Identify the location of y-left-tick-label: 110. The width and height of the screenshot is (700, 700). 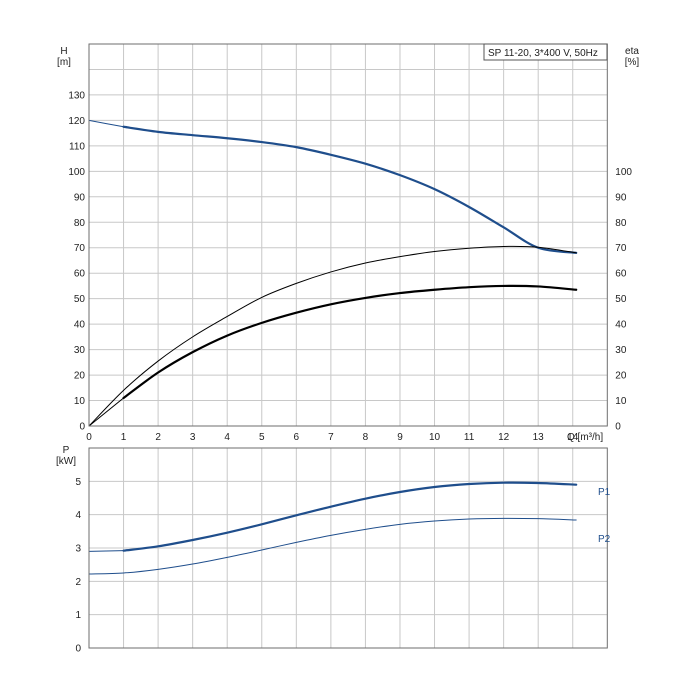
(77, 146).